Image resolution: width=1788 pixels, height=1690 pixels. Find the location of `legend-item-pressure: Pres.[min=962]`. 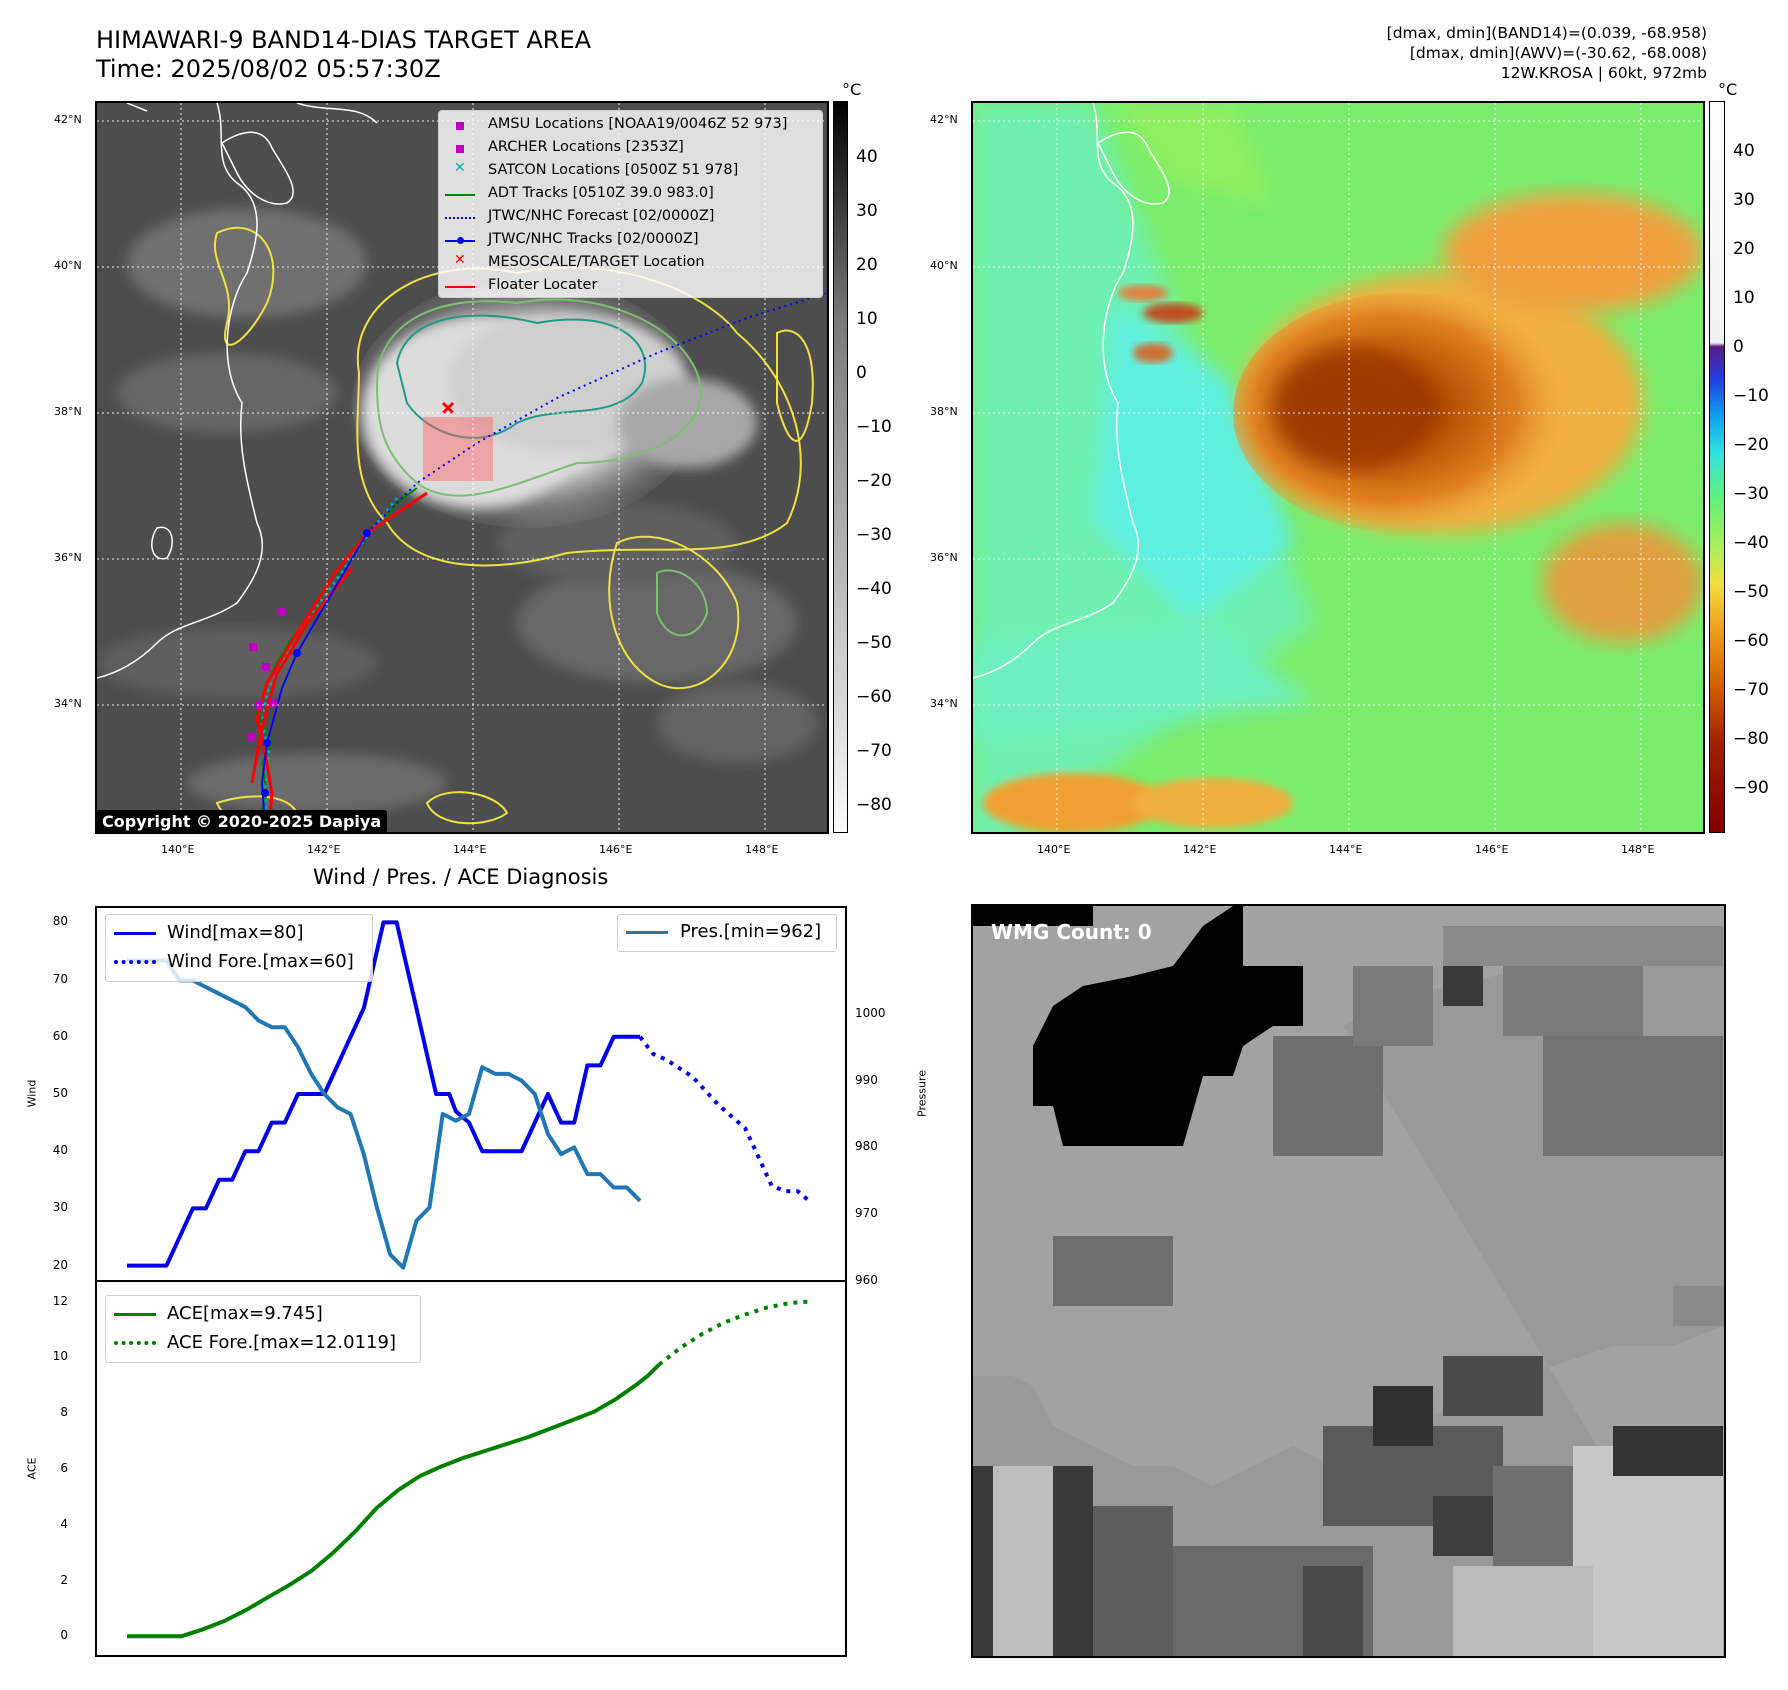

legend-item-pressure: Pres.[min=962] is located at coordinates (727, 934).